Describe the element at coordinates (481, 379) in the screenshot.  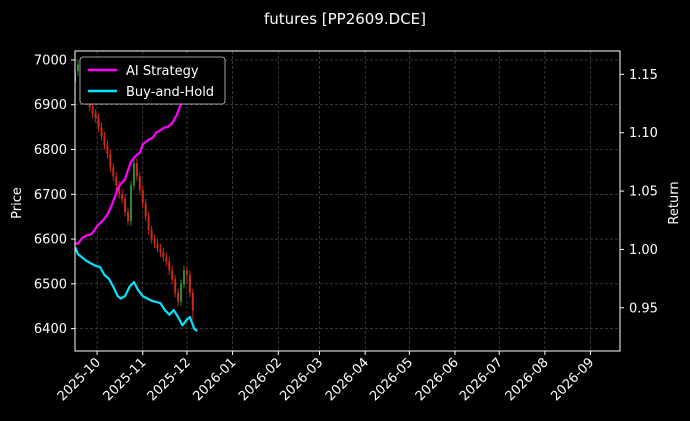
I see `x-tick-label: 2026-07` at that location.